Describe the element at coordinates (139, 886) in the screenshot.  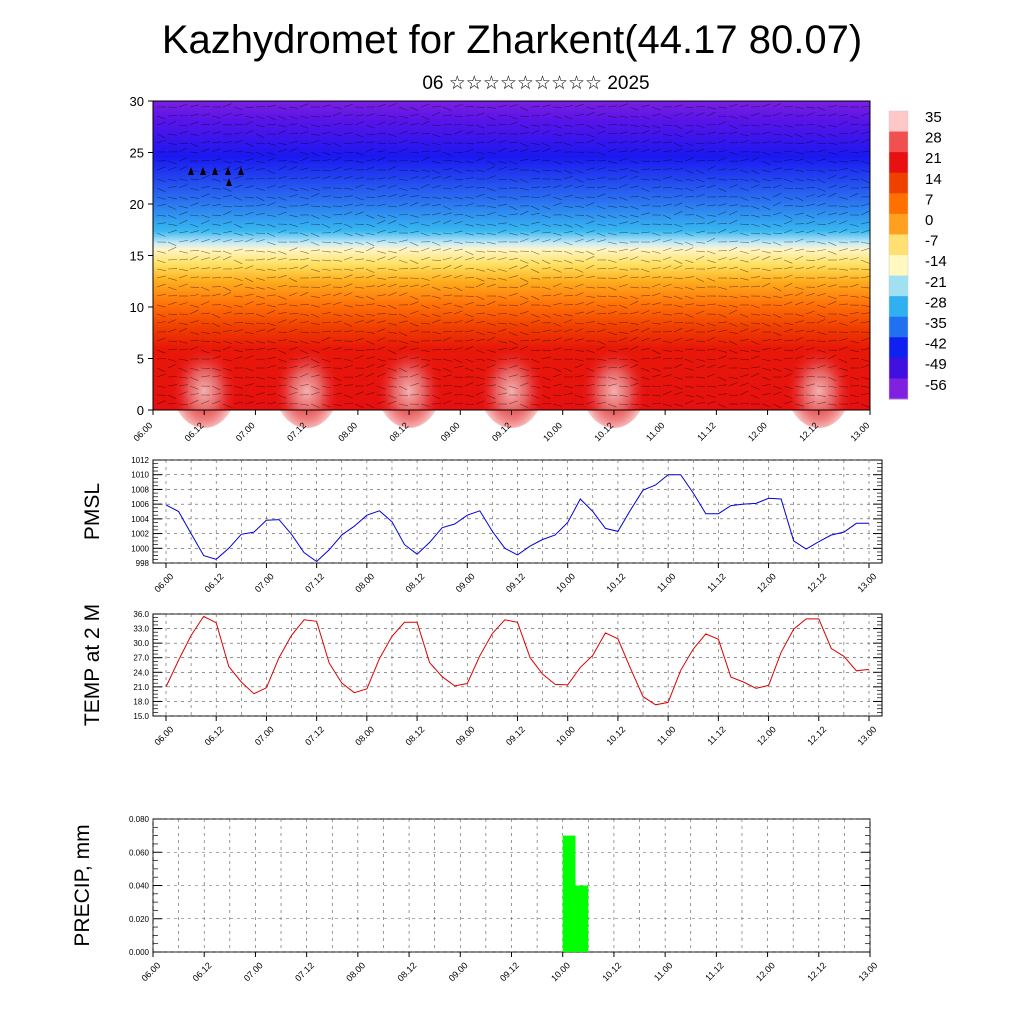
I see `y-tick-label: 0.040` at that location.